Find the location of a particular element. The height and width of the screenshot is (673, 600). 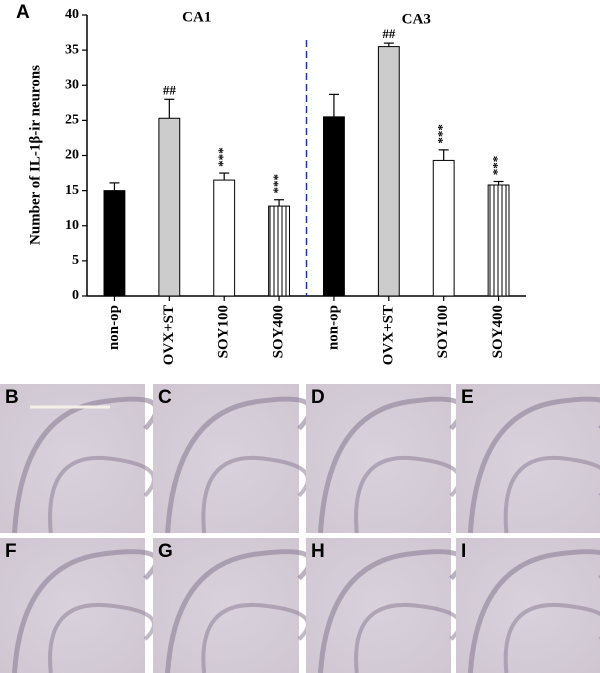

y-tick-label: 40 is located at coordinates (72, 14).